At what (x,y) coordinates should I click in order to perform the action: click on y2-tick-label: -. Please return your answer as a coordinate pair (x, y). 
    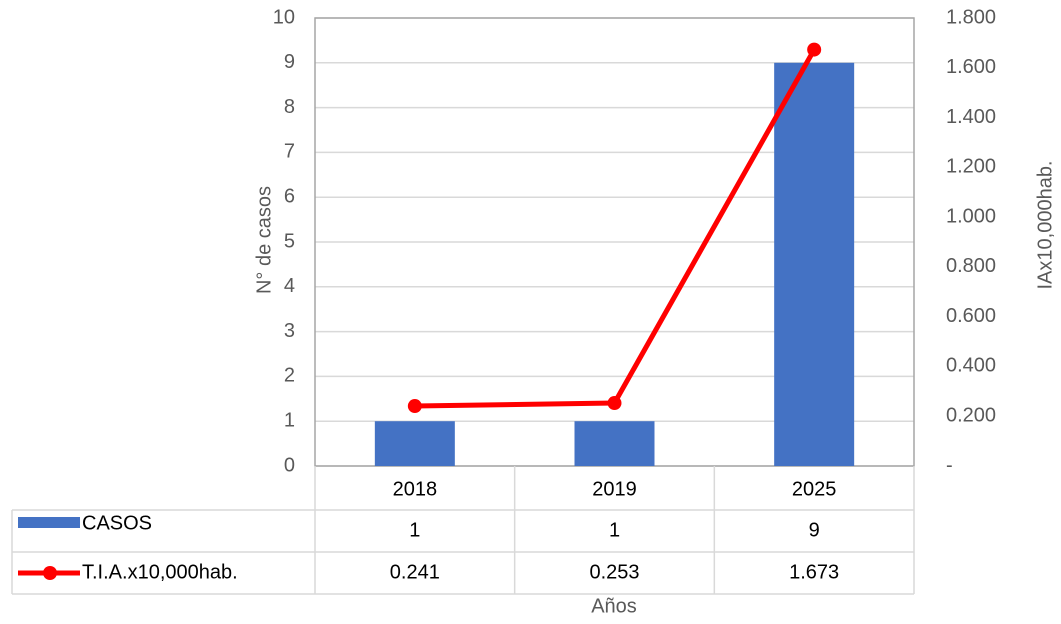
    Looking at the image, I should click on (949, 465).